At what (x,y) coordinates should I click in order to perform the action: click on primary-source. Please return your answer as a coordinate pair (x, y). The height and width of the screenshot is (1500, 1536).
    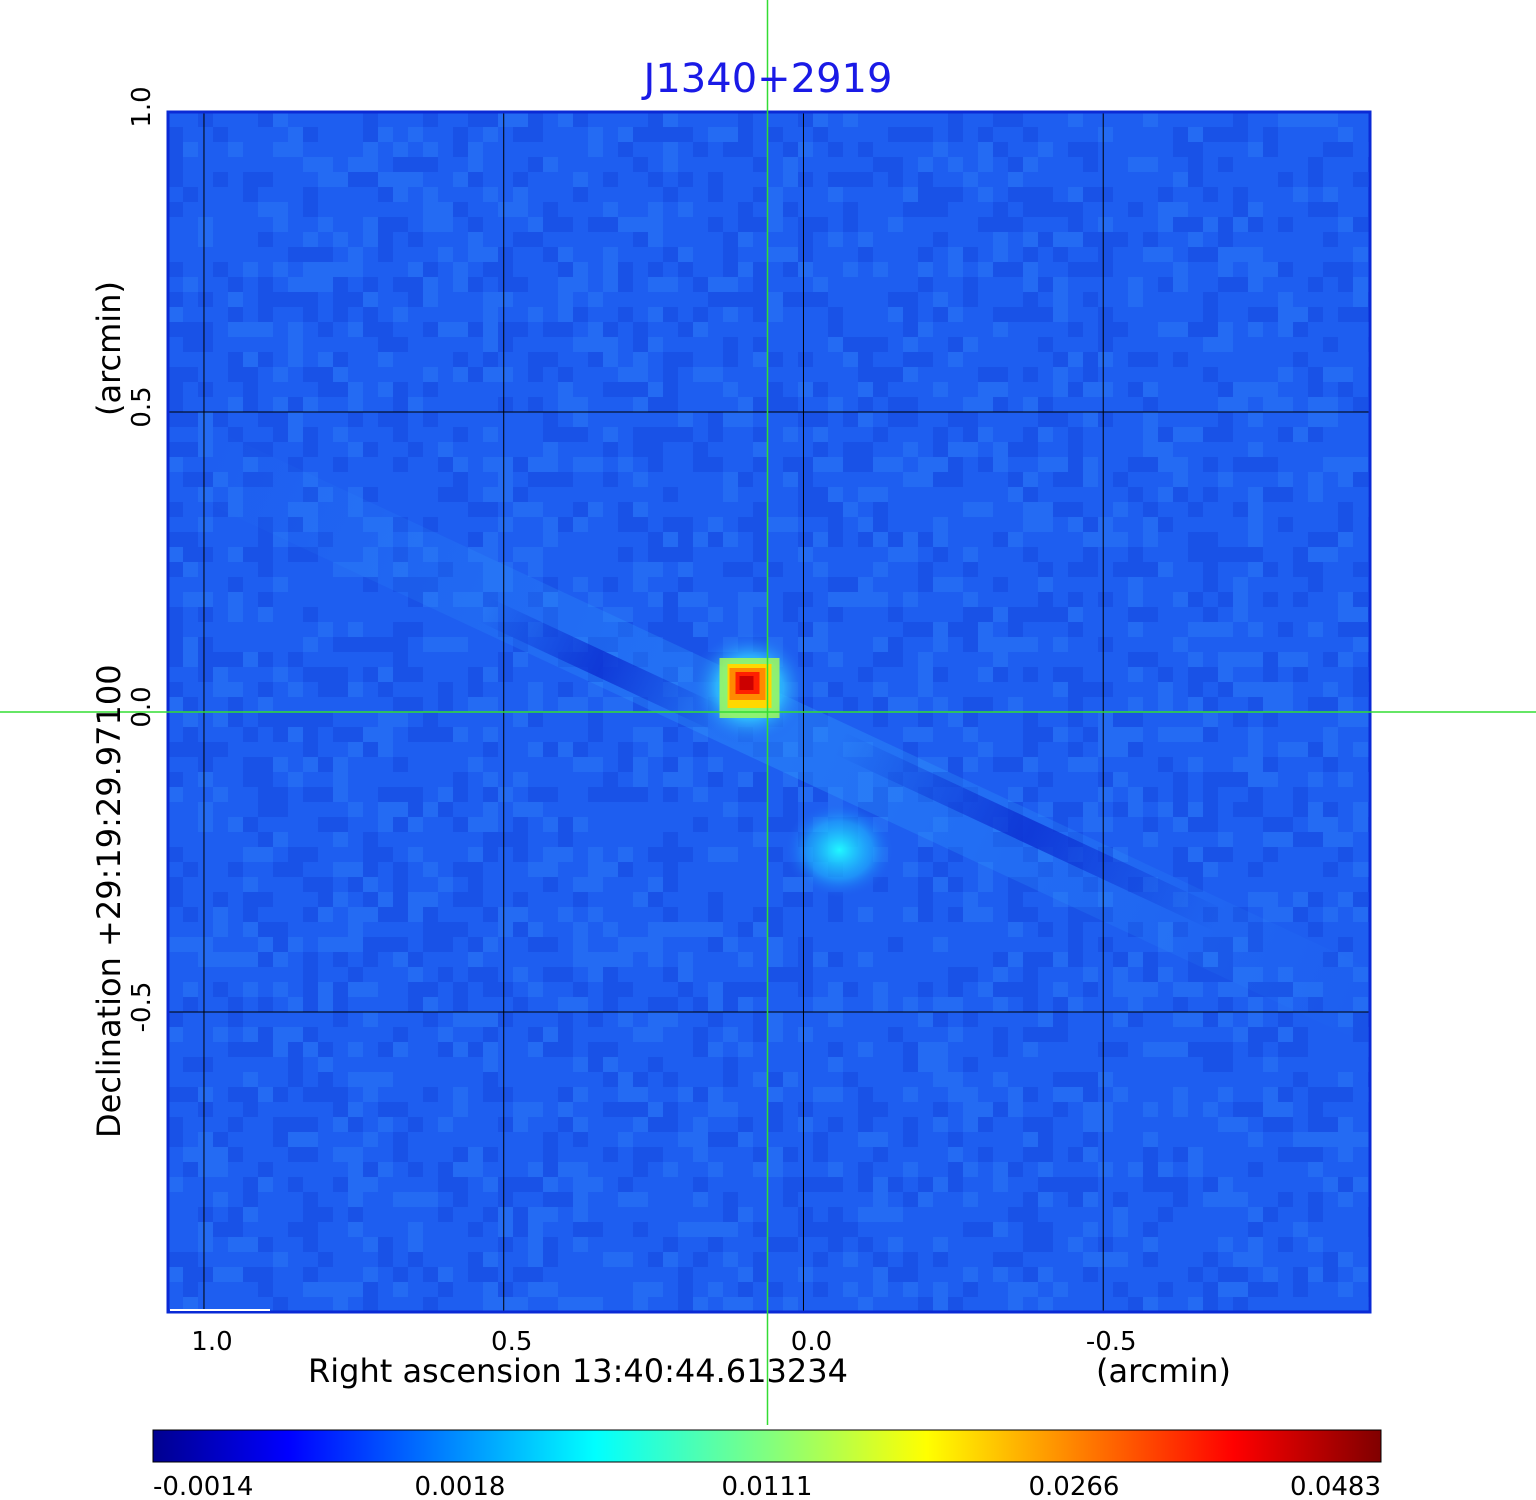
    Looking at the image, I should click on (749, 688).